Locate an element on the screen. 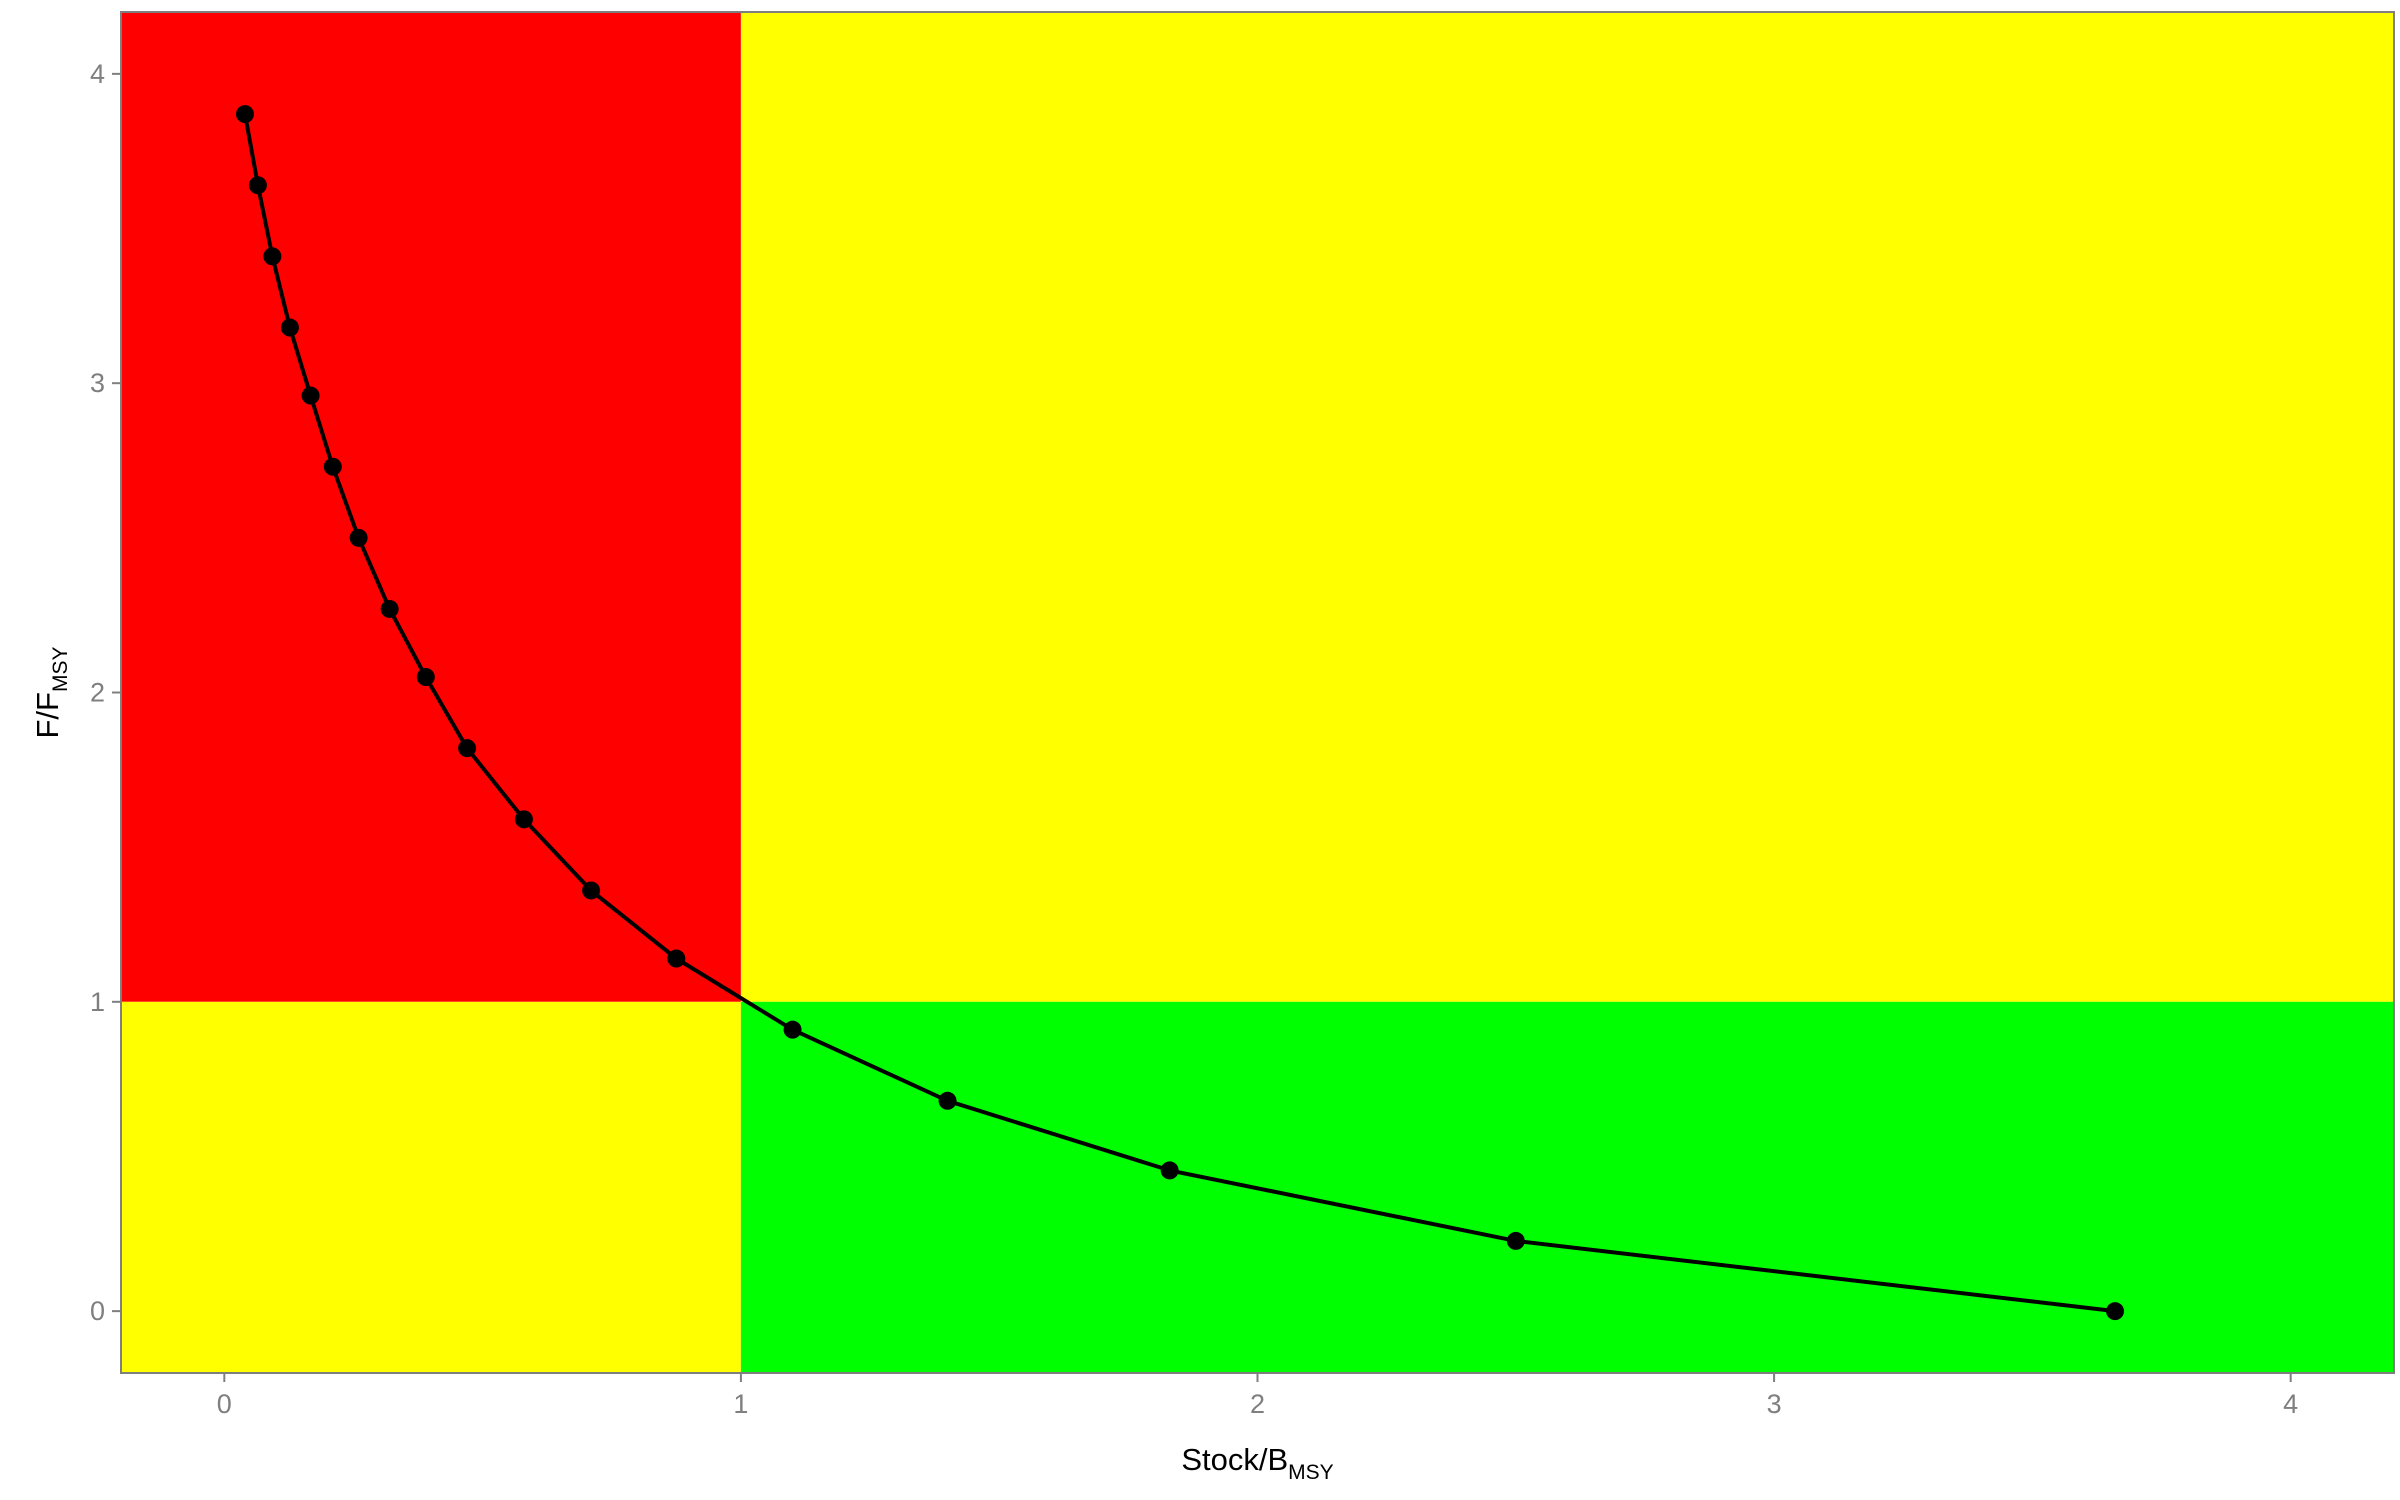 Image resolution: width=2400 pixels, height=1500 pixels. x-tick-label: 0 is located at coordinates (224, 1404).